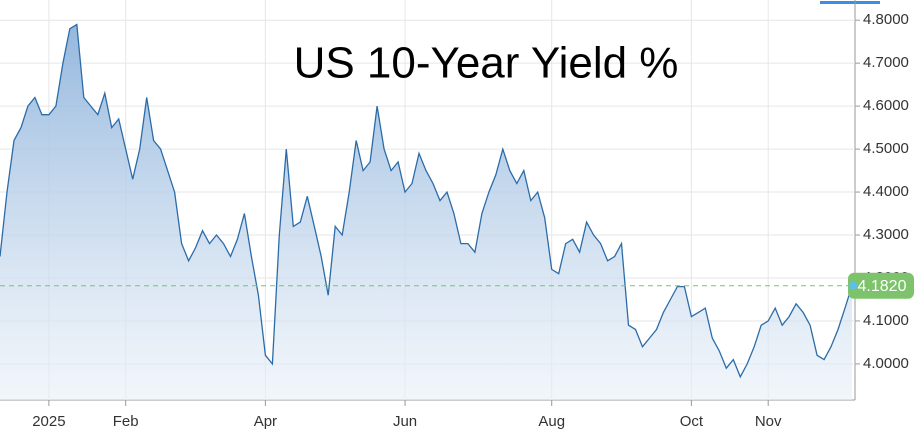 Image resolution: width=921 pixels, height=438 pixels. I want to click on x-tick-label: Feb, so click(126, 421).